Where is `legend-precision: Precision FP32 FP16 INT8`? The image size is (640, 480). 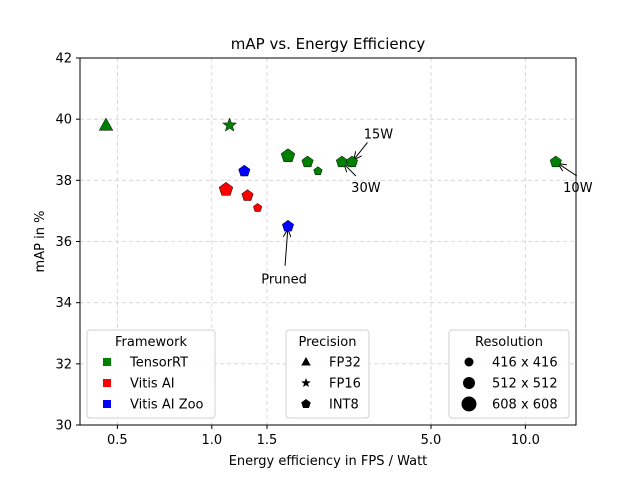 legend-precision: Precision FP32 FP16 INT8 is located at coordinates (327, 374).